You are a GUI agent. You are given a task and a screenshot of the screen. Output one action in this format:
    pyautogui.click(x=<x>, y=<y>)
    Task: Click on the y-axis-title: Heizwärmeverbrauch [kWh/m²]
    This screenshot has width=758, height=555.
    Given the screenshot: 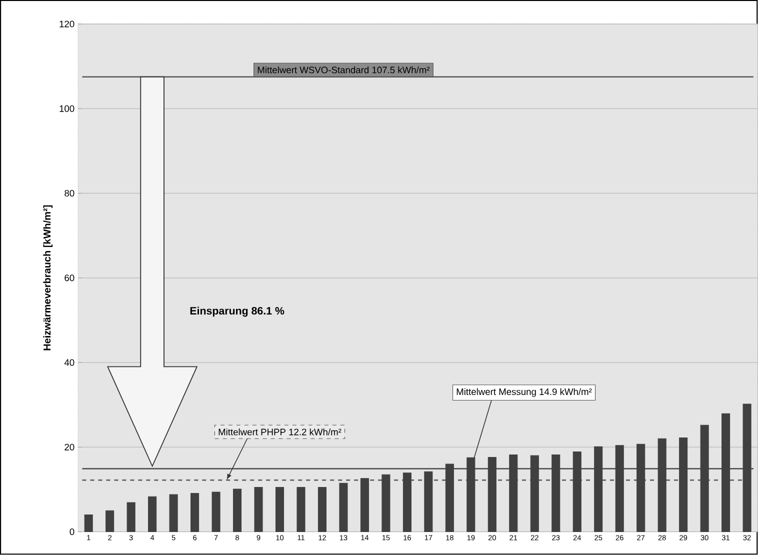 What is the action you would take?
    pyautogui.click(x=48, y=278)
    